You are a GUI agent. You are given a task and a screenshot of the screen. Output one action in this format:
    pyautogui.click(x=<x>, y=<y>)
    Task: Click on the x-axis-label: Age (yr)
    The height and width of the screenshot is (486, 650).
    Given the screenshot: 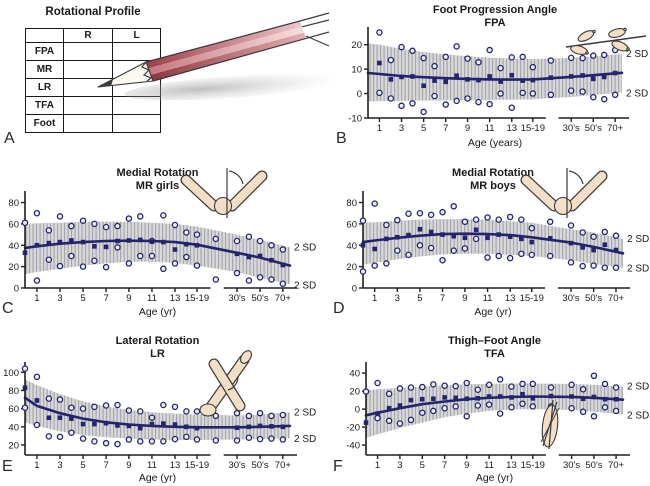 What is the action you would take?
    pyautogui.click(x=157, y=312)
    